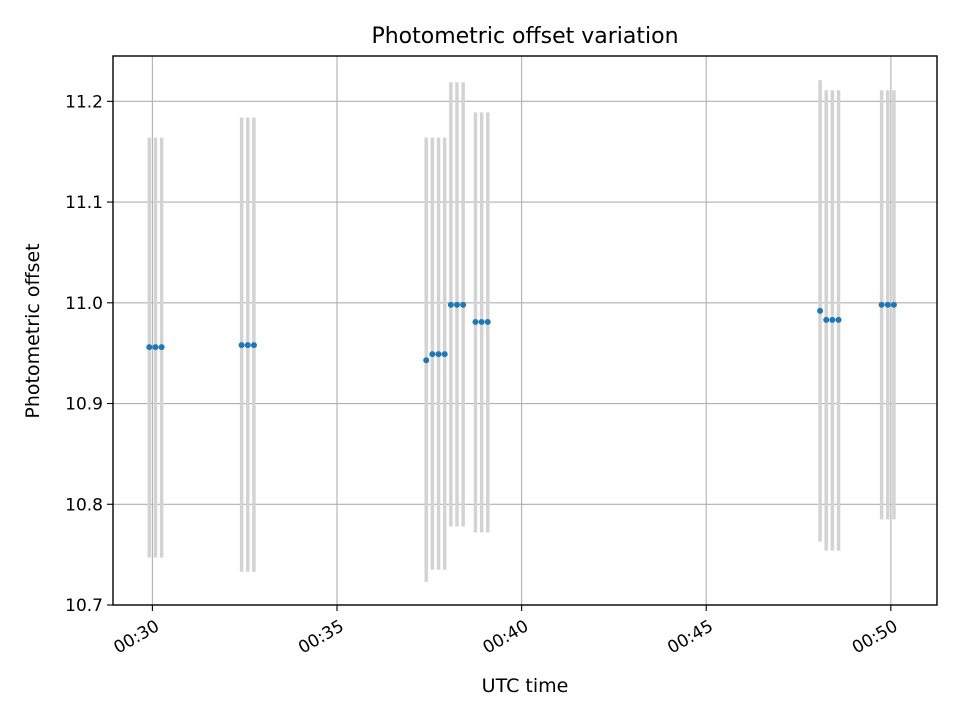 Image resolution: width=960 pixels, height=724 pixels. I want to click on y-tick-label: 10.9, so click(84, 405).